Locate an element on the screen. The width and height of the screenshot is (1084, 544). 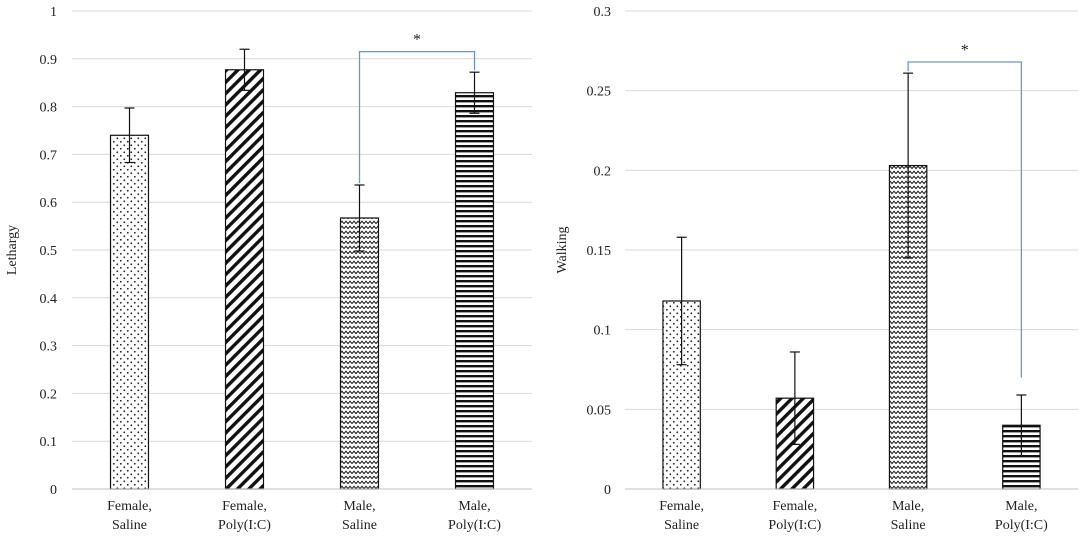
lethargy-significance-label: * is located at coordinates (417, 40).